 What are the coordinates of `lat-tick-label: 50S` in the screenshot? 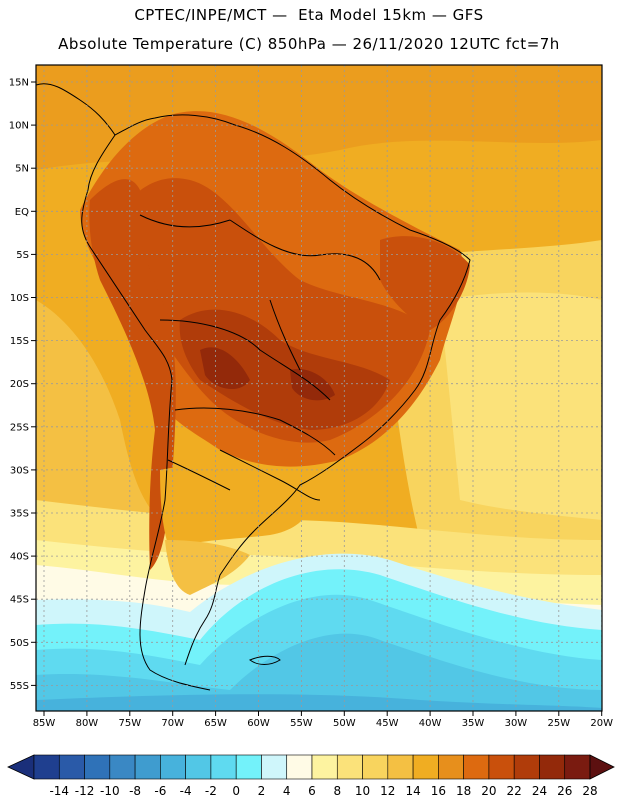 It's located at (19, 643).